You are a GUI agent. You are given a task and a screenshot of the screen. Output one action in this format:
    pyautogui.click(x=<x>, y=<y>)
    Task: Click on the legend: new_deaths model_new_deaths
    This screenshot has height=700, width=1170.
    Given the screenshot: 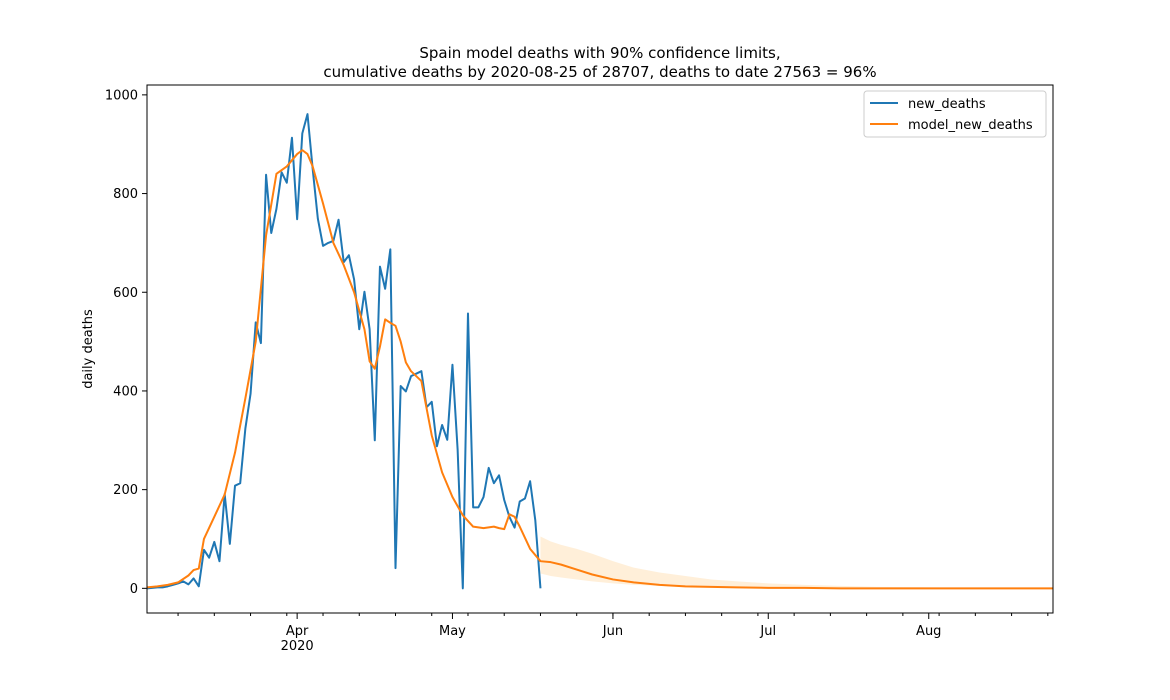 What is the action you would take?
    pyautogui.click(x=955, y=114)
    